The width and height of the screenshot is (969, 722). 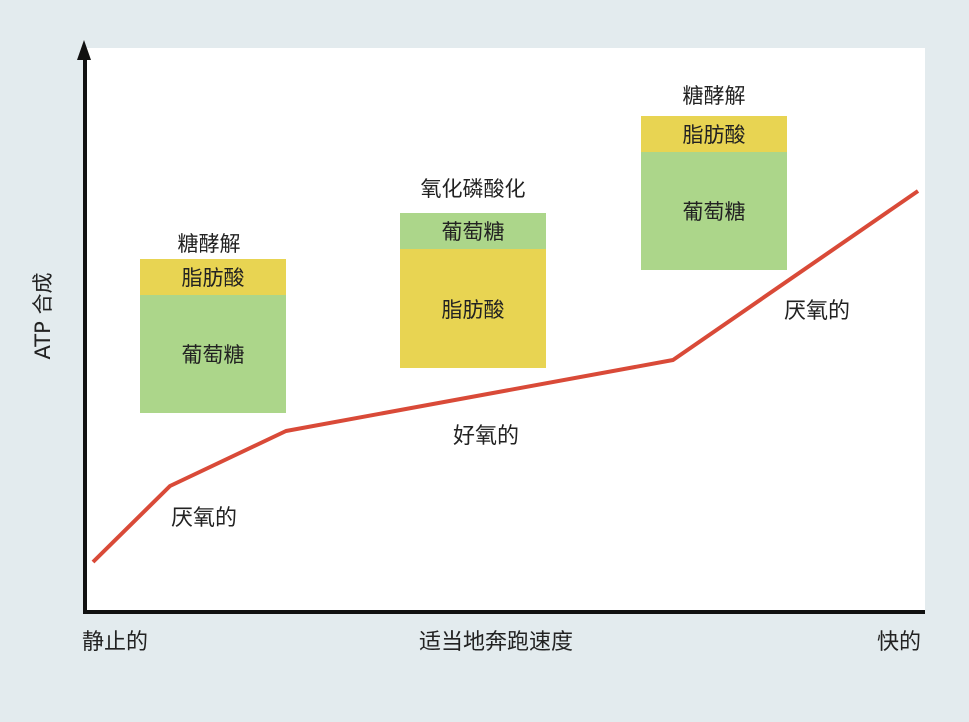 What do you see at coordinates (714, 211) in the screenshot?
I see `block-3-glucose-segment: 葡萄糖` at bounding box center [714, 211].